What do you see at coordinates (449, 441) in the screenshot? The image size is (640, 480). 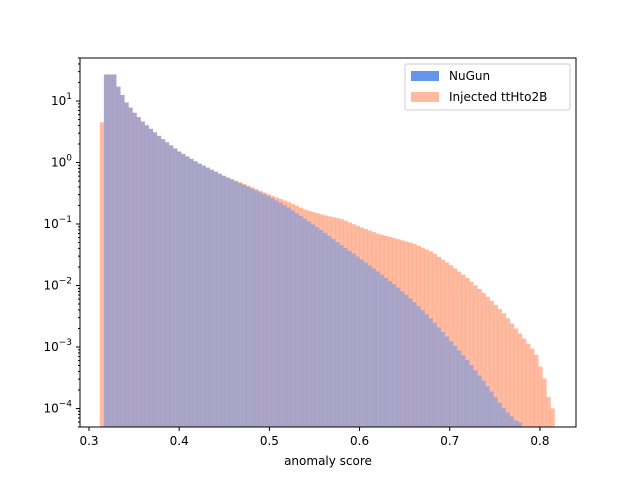 I see `x-tick-label: 0.7` at bounding box center [449, 441].